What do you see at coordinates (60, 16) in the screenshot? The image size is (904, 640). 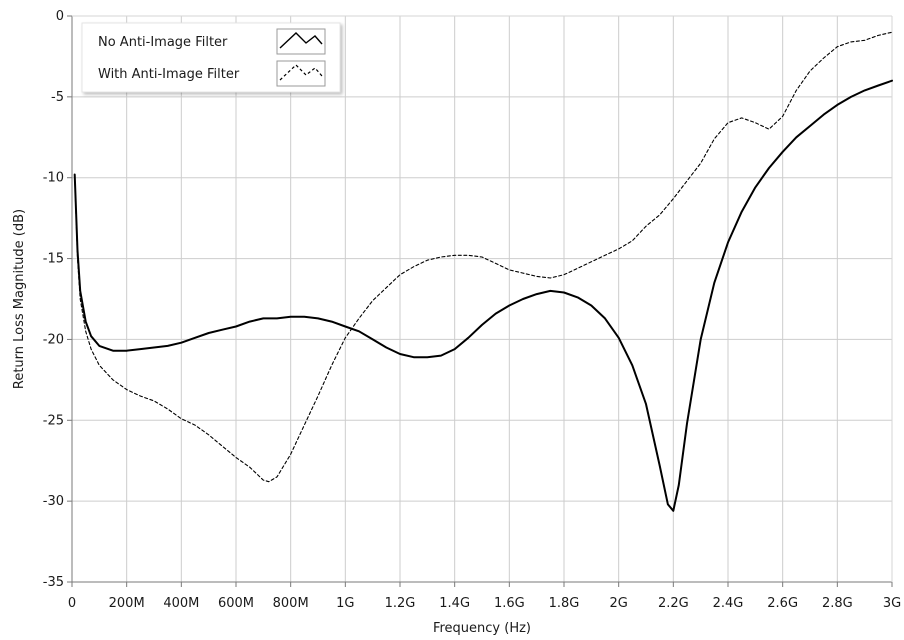 I see `y-tick-label: 0` at bounding box center [60, 16].